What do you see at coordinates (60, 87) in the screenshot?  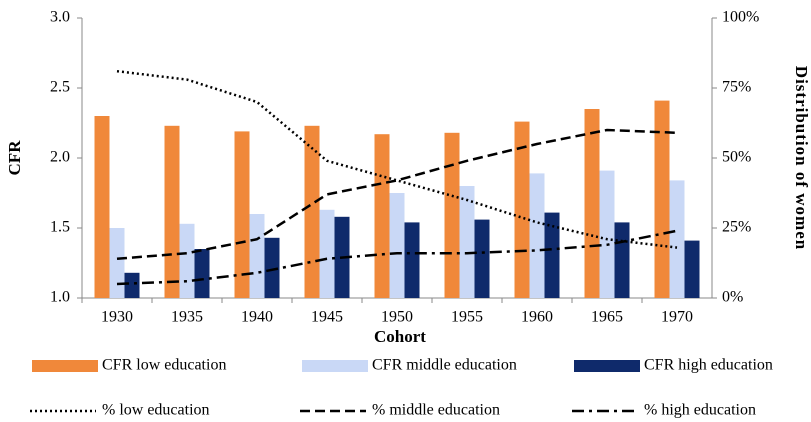 I see `y-tick-label: 2.5` at bounding box center [60, 87].